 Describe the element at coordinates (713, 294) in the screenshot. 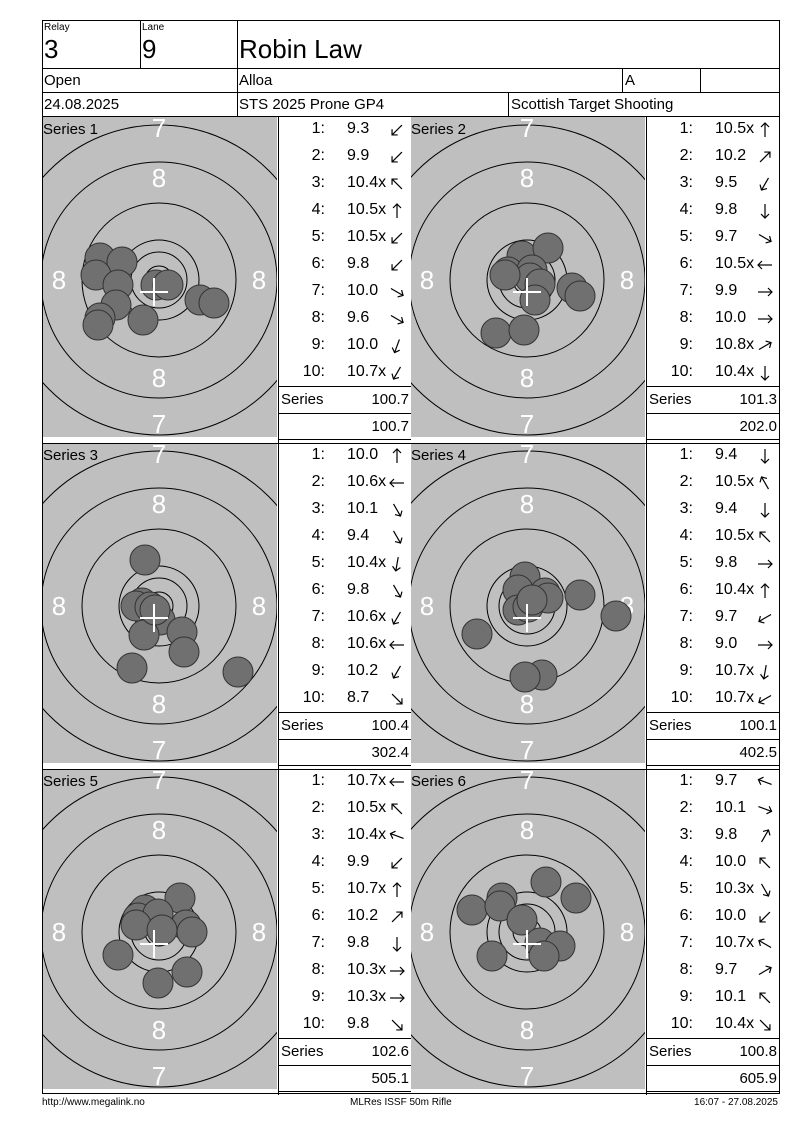

I see `shot-row: 7: 9.9` at that location.